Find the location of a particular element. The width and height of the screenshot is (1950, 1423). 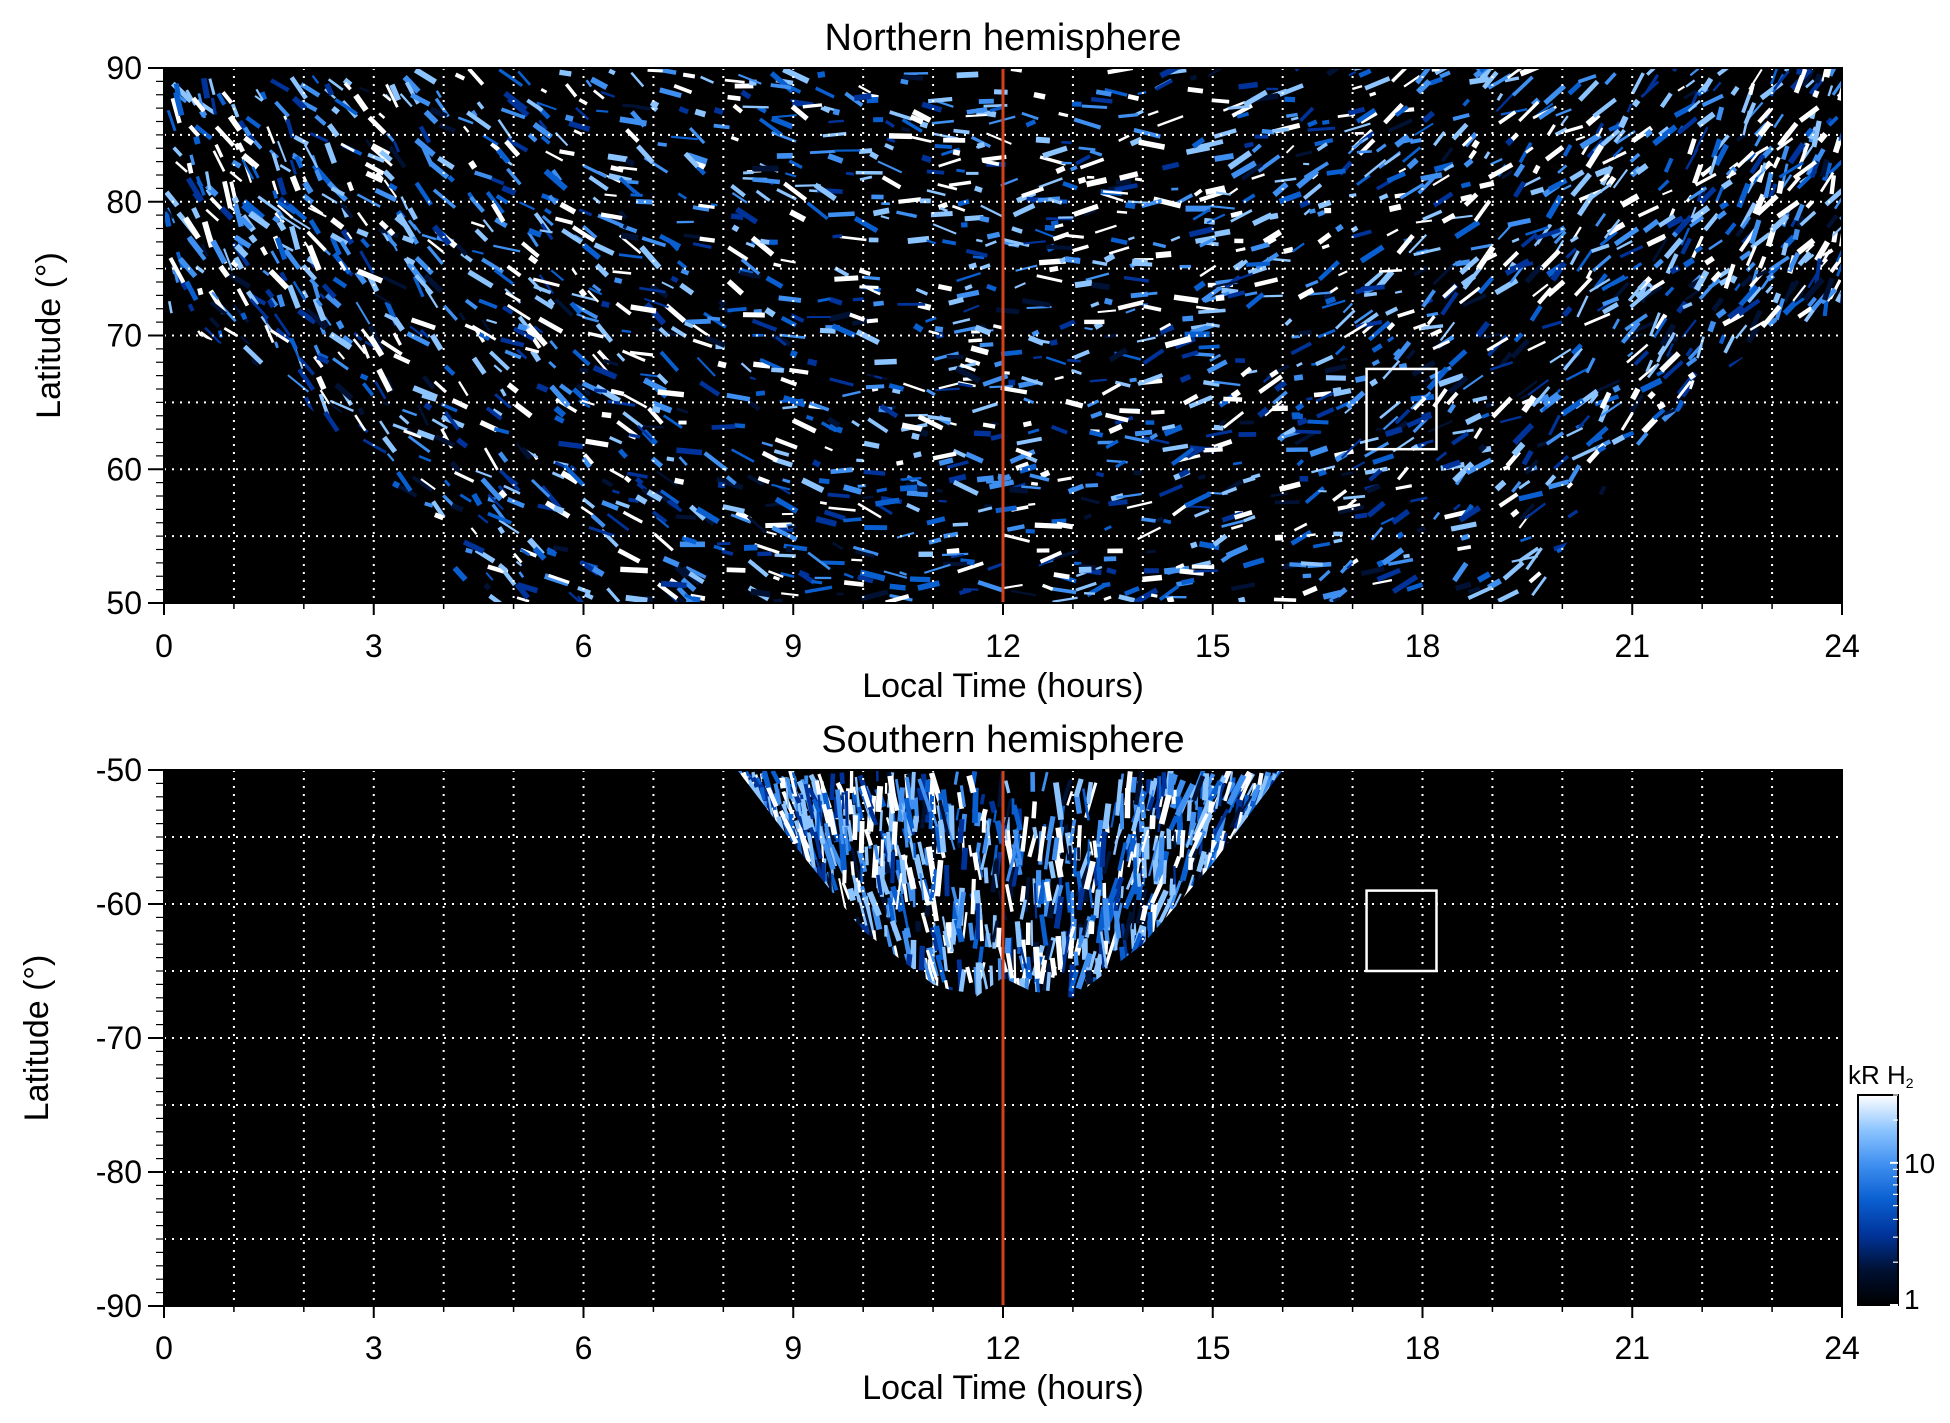

colorbar-tick-label: 10 is located at coordinates (1919, 1163).